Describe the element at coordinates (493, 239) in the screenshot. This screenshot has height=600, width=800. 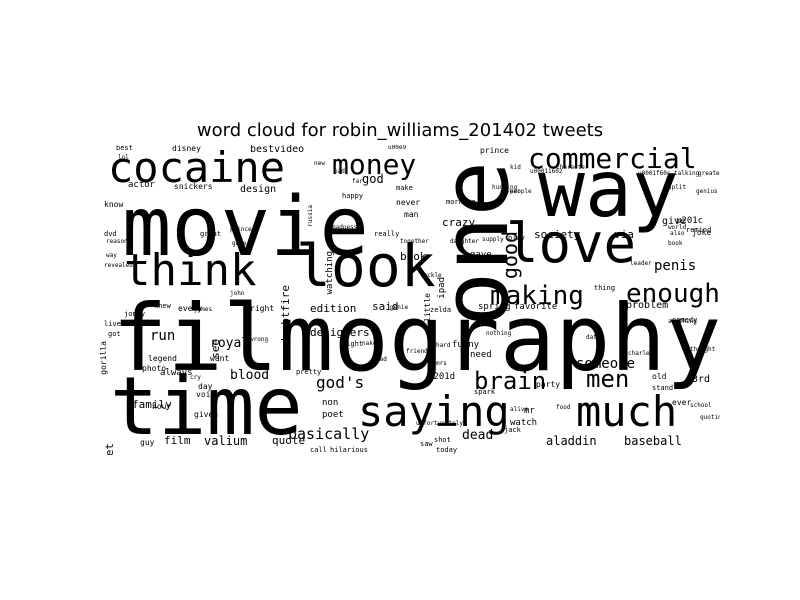
I see `word-supply: supply` at that location.